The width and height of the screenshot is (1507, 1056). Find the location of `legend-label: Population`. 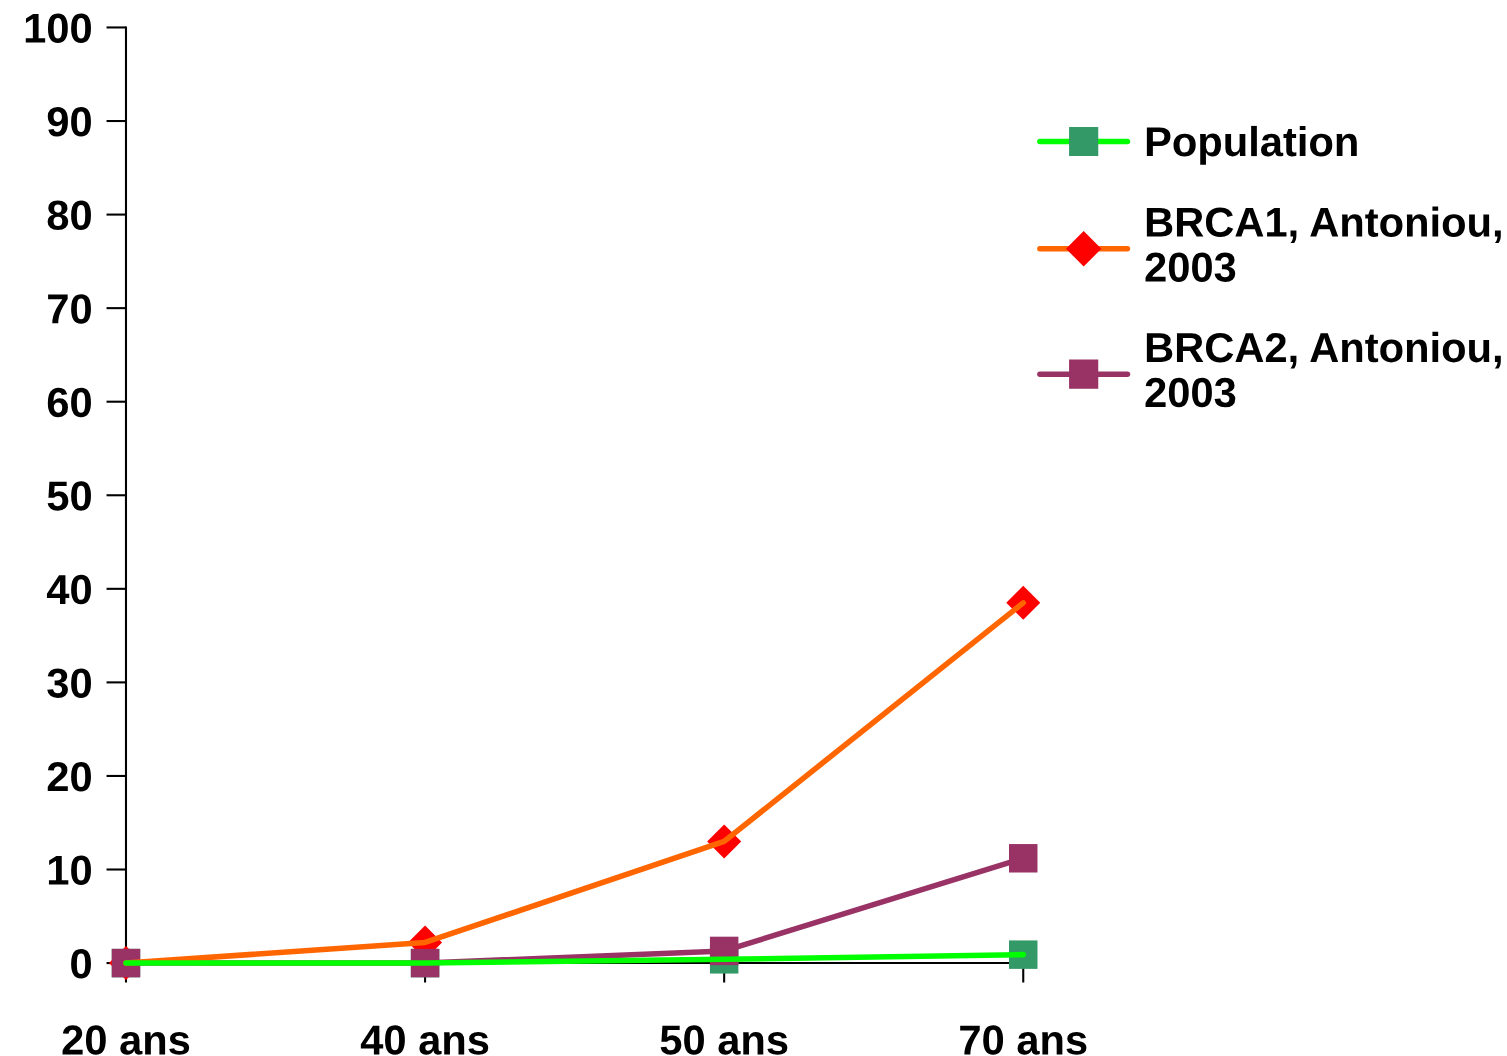

legend-label: Population is located at coordinates (1251, 145).